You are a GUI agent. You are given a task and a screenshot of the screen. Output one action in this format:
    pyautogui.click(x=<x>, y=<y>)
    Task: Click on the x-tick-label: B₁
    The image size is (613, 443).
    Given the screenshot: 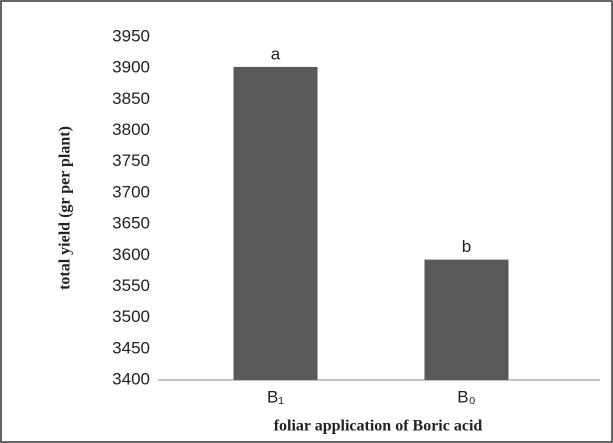 What is the action you would take?
    pyautogui.click(x=275, y=396)
    